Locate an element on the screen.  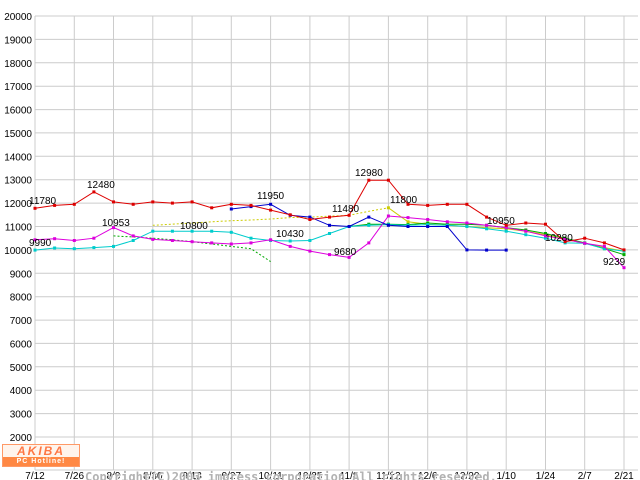
price-label: 10280 is located at coordinates (559, 238).